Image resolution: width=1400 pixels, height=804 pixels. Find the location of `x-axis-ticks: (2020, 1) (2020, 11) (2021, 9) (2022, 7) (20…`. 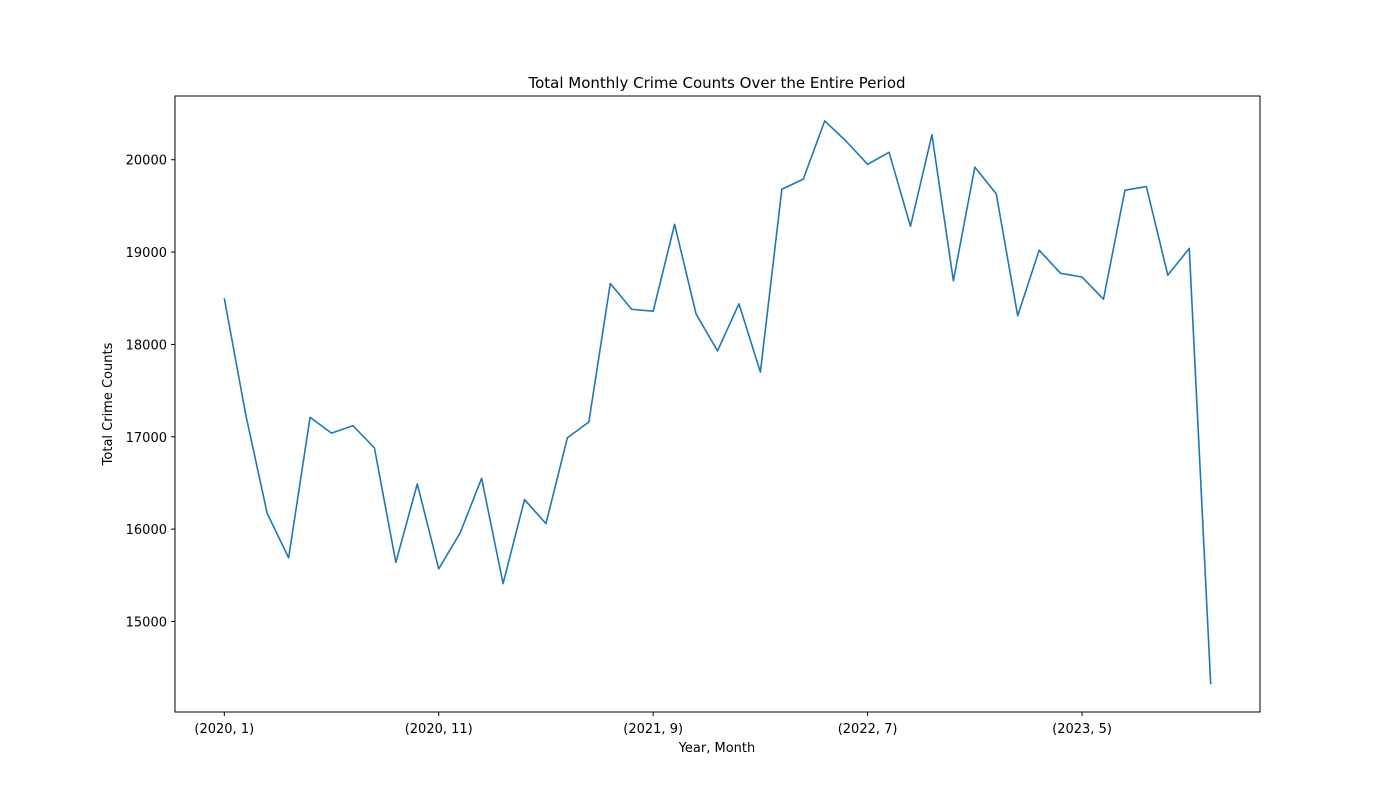

x-axis-ticks: (2020, 1) (2020, 11) (2021, 9) (2022, 7) (20… is located at coordinates (653, 724).